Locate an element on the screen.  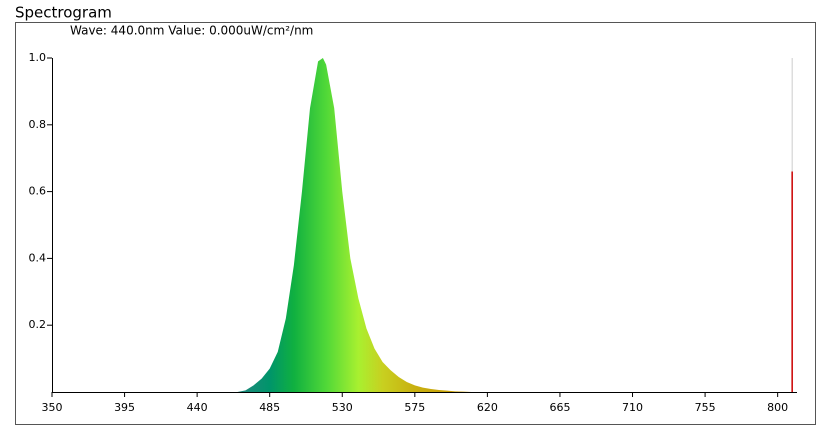
x-tick-label: 800 is located at coordinates (777, 407).